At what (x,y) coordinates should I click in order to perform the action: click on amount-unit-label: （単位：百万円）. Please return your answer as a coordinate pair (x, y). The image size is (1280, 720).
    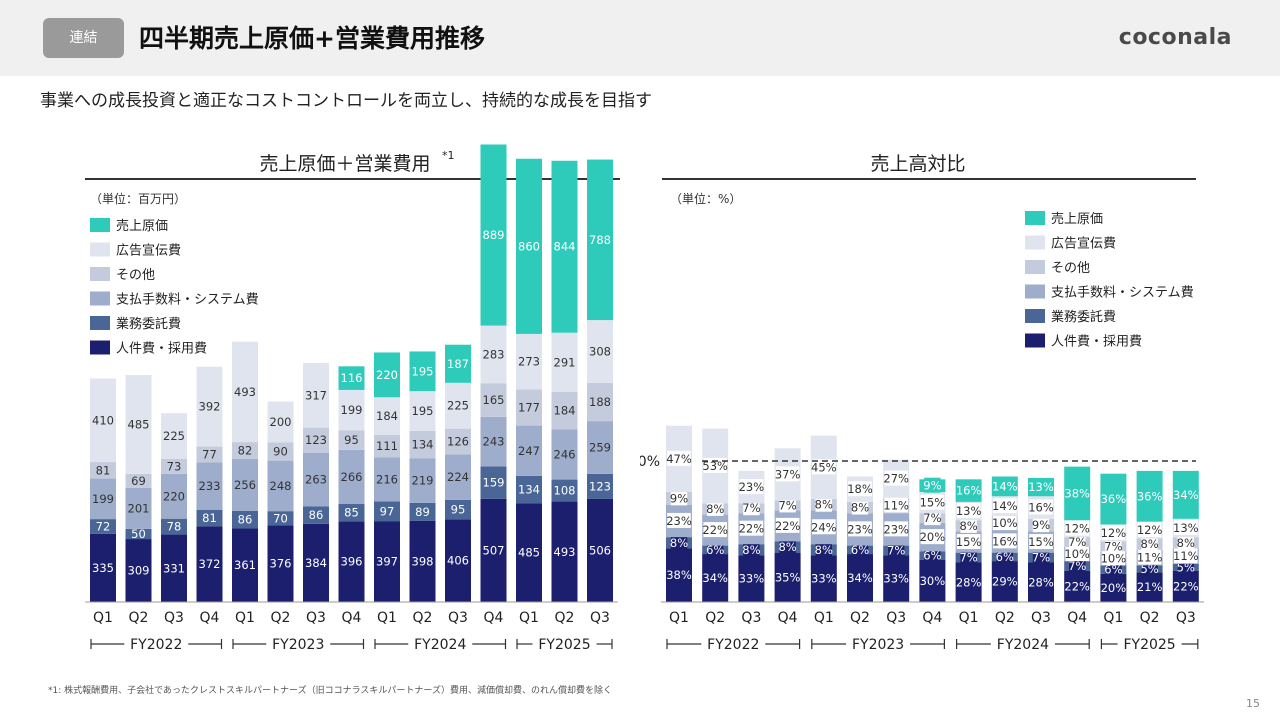
    Looking at the image, I should click on (138, 198).